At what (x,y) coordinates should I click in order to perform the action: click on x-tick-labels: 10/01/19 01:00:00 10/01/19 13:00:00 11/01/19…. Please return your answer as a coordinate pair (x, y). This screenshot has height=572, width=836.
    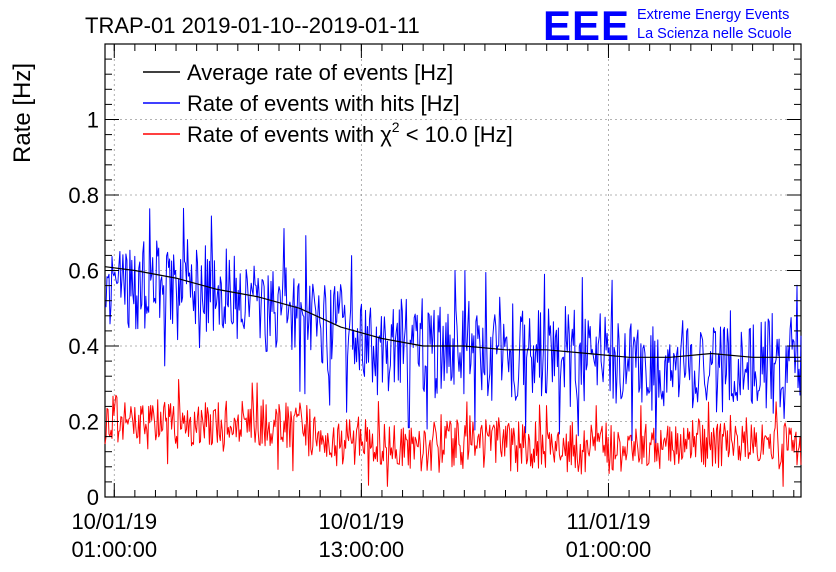
    Looking at the image, I should click on (361, 535).